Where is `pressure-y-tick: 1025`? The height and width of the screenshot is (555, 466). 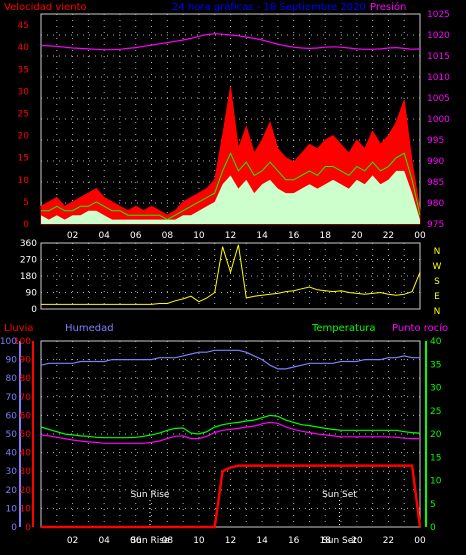
pressure-y-tick: 1025 is located at coordinates (438, 15).